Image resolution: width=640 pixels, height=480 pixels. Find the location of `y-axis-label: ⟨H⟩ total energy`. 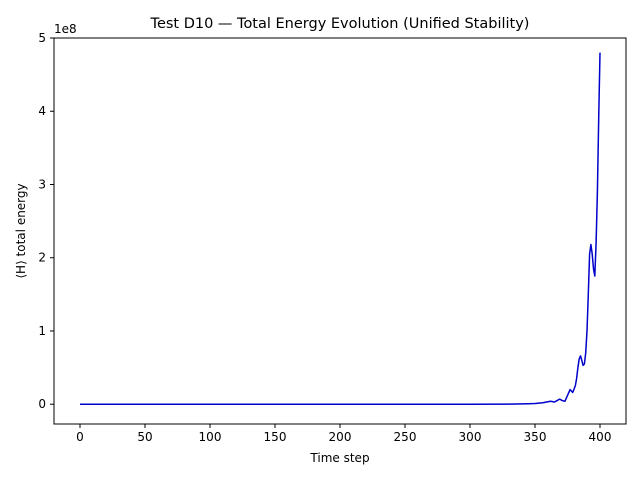

y-axis-label: ⟨H⟩ total energy is located at coordinates (21, 230).